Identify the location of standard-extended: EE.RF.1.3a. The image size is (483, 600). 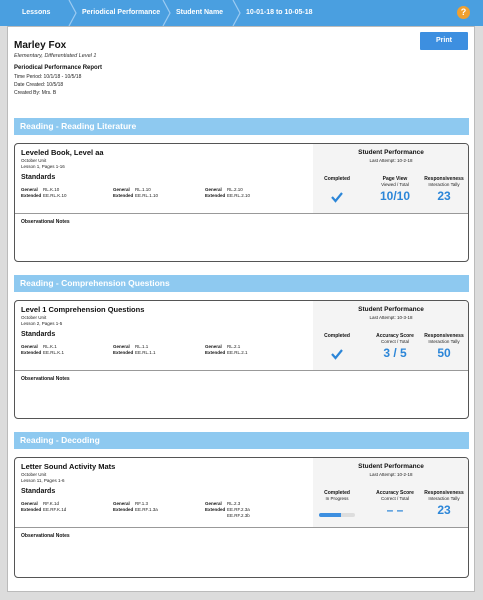
(146, 509).